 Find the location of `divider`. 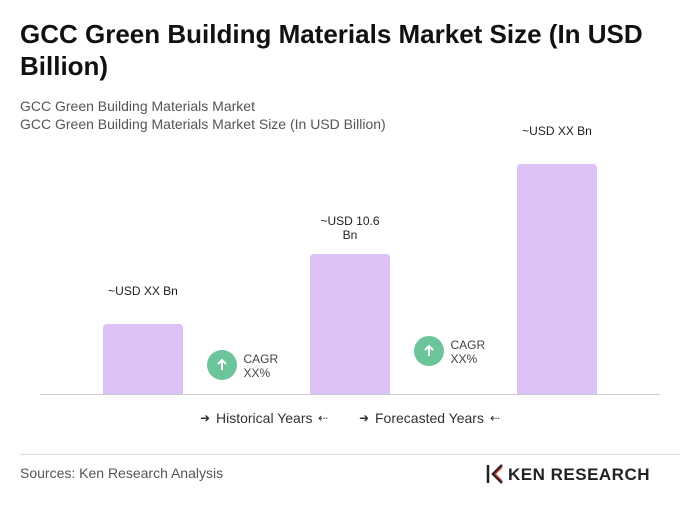

divider is located at coordinates (350, 454).